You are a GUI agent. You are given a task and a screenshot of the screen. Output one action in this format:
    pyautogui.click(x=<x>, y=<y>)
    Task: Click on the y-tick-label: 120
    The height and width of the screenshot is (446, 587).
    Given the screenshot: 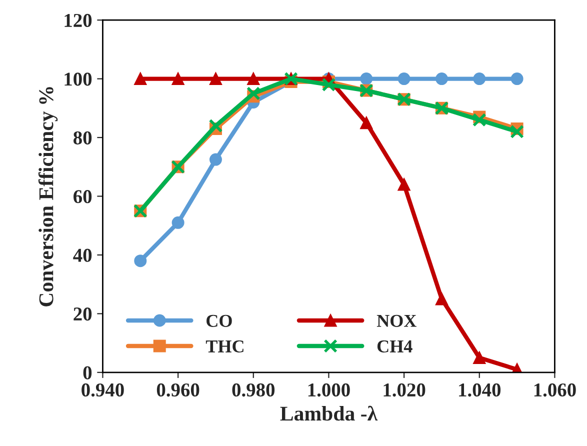 What is the action you would take?
    pyautogui.click(x=78, y=21)
    